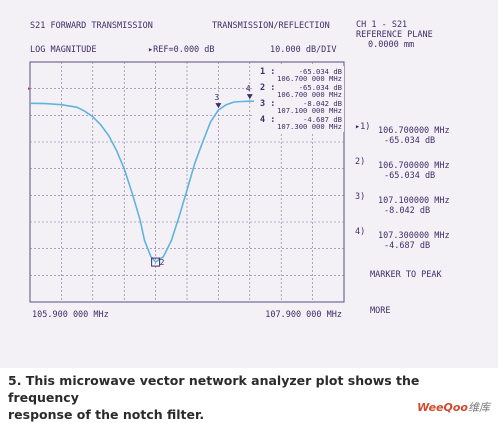 This screenshot has height=423, width=498. Describe the element at coordinates (63, 50) in the screenshot. I see `format-label: LOG MAGNITUDE` at that location.